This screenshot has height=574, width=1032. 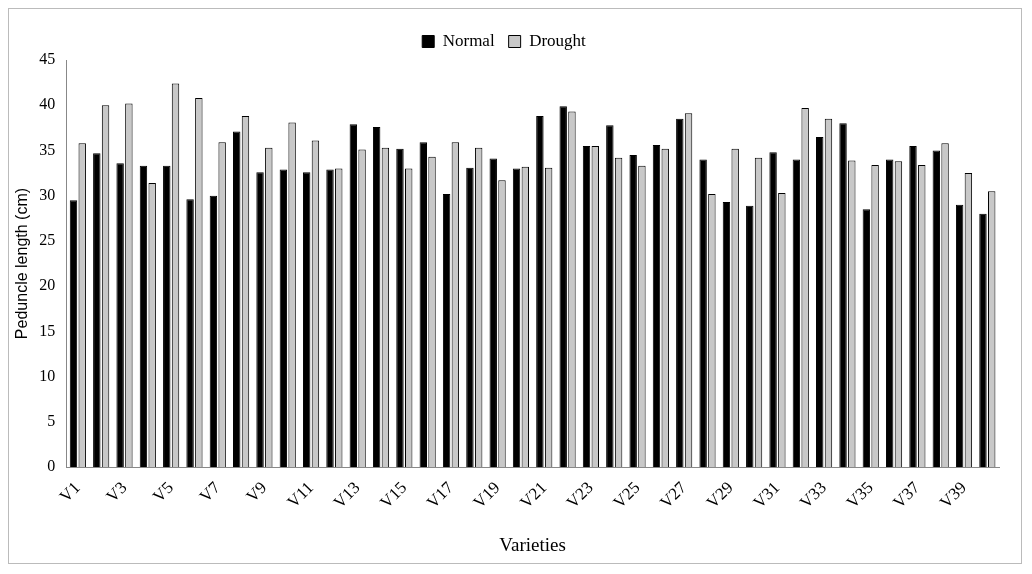 What do you see at coordinates (579, 494) in the screenshot?
I see `x-tick-label: V23` at bounding box center [579, 494].